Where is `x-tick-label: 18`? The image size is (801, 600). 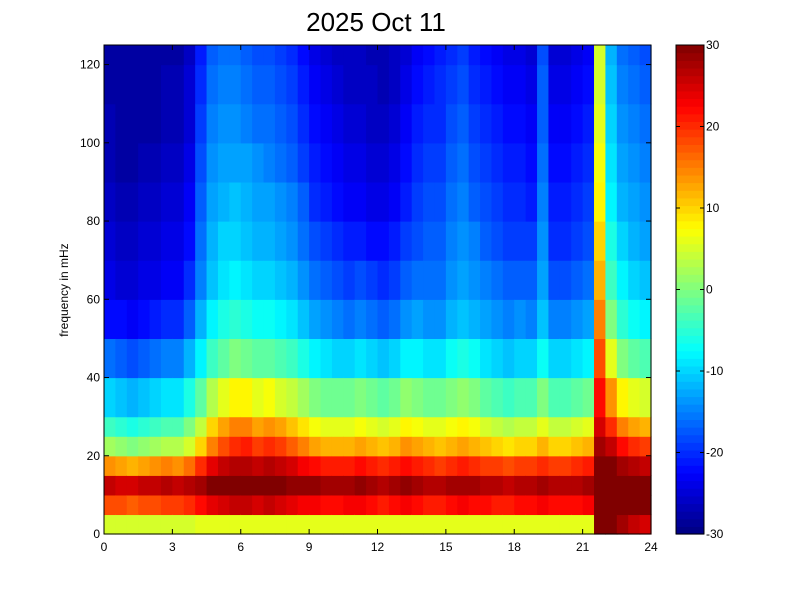 x-tick-label: 18 is located at coordinates (515, 547).